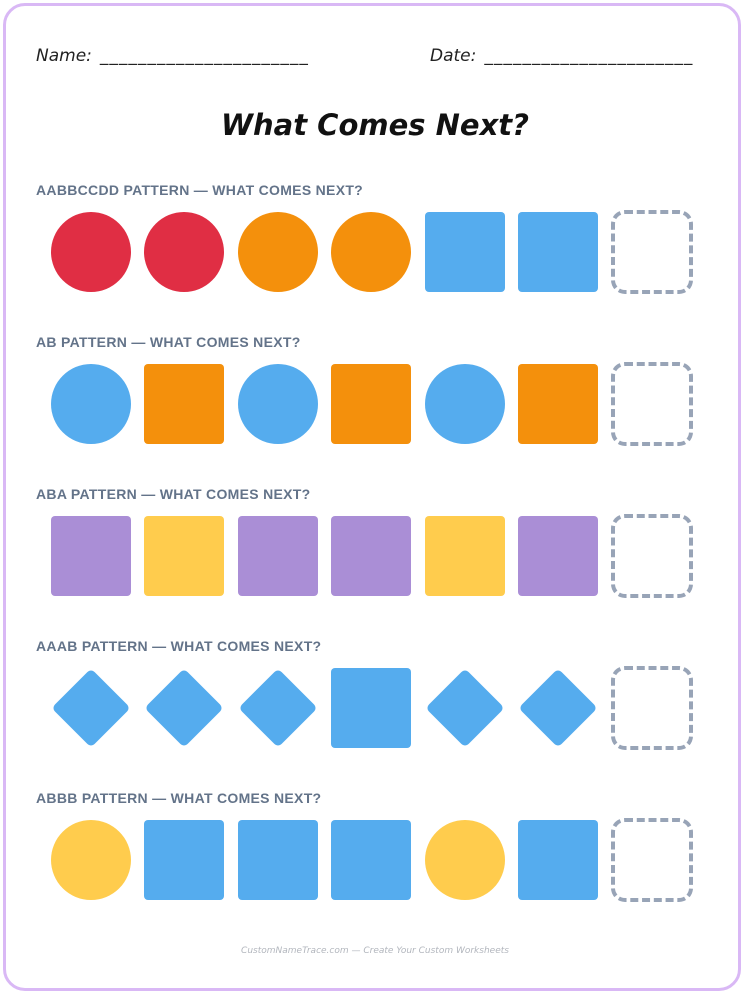  I want to click on date-field: Date: ______________________, so click(561, 56).